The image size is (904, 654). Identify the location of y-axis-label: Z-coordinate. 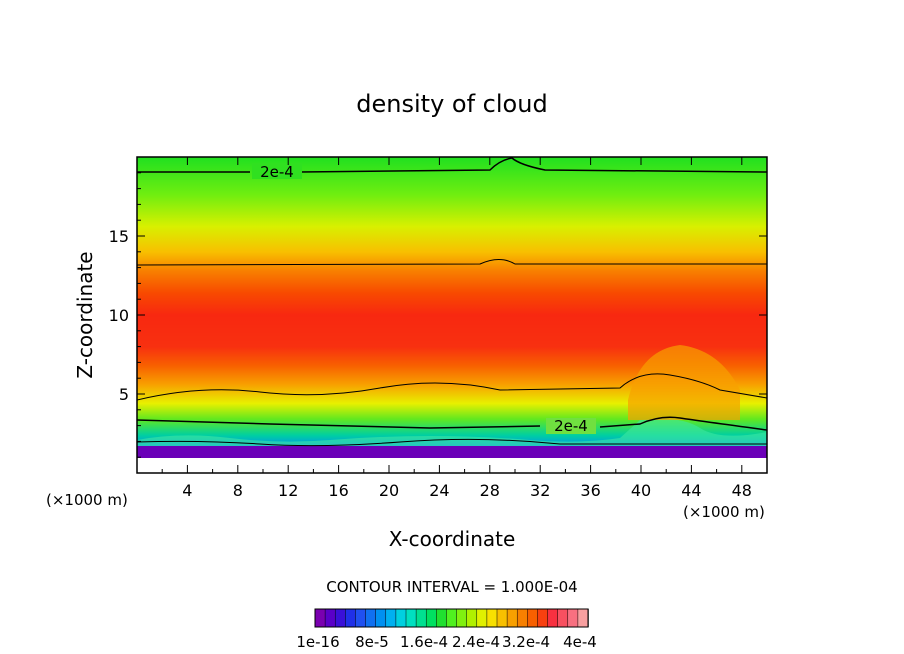
(85, 314).